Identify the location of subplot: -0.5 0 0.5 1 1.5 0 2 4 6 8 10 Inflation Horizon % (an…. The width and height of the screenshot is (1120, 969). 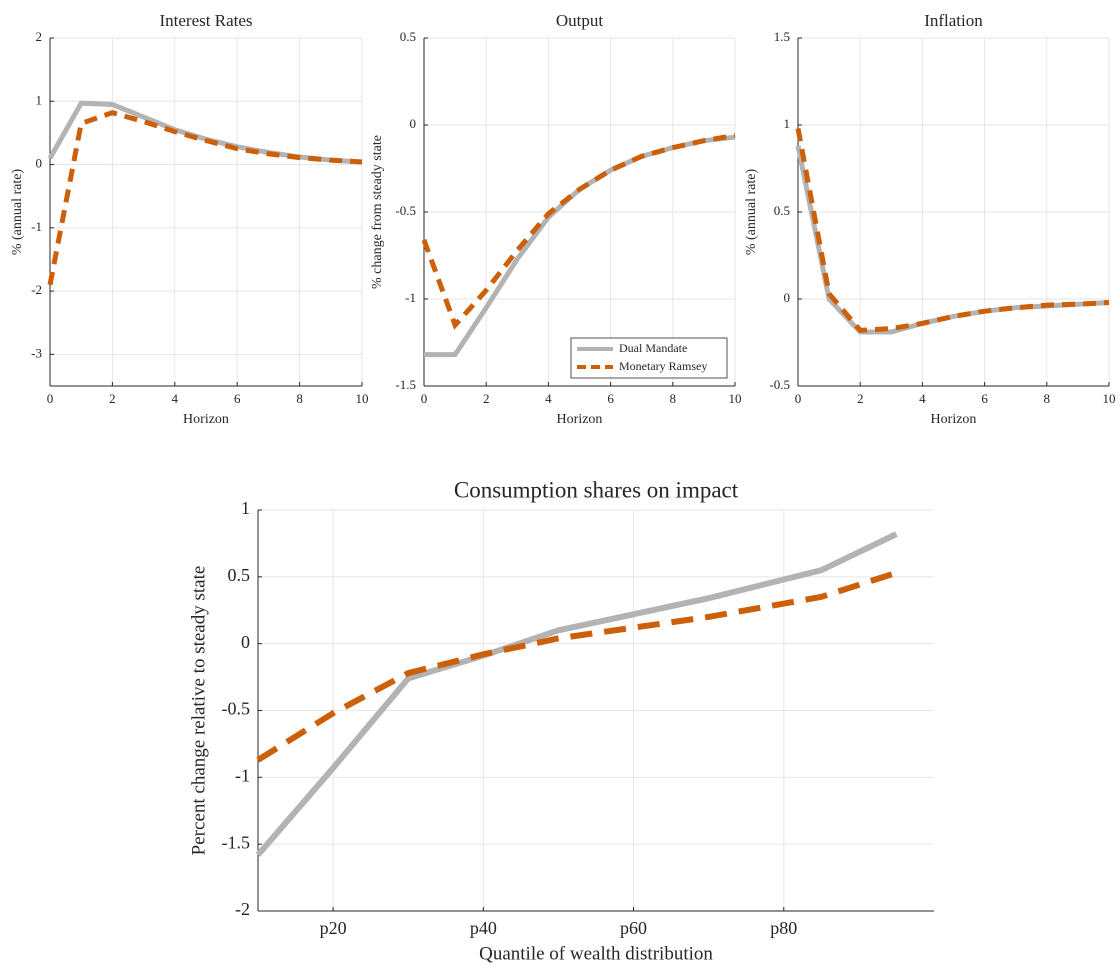
(929, 219).